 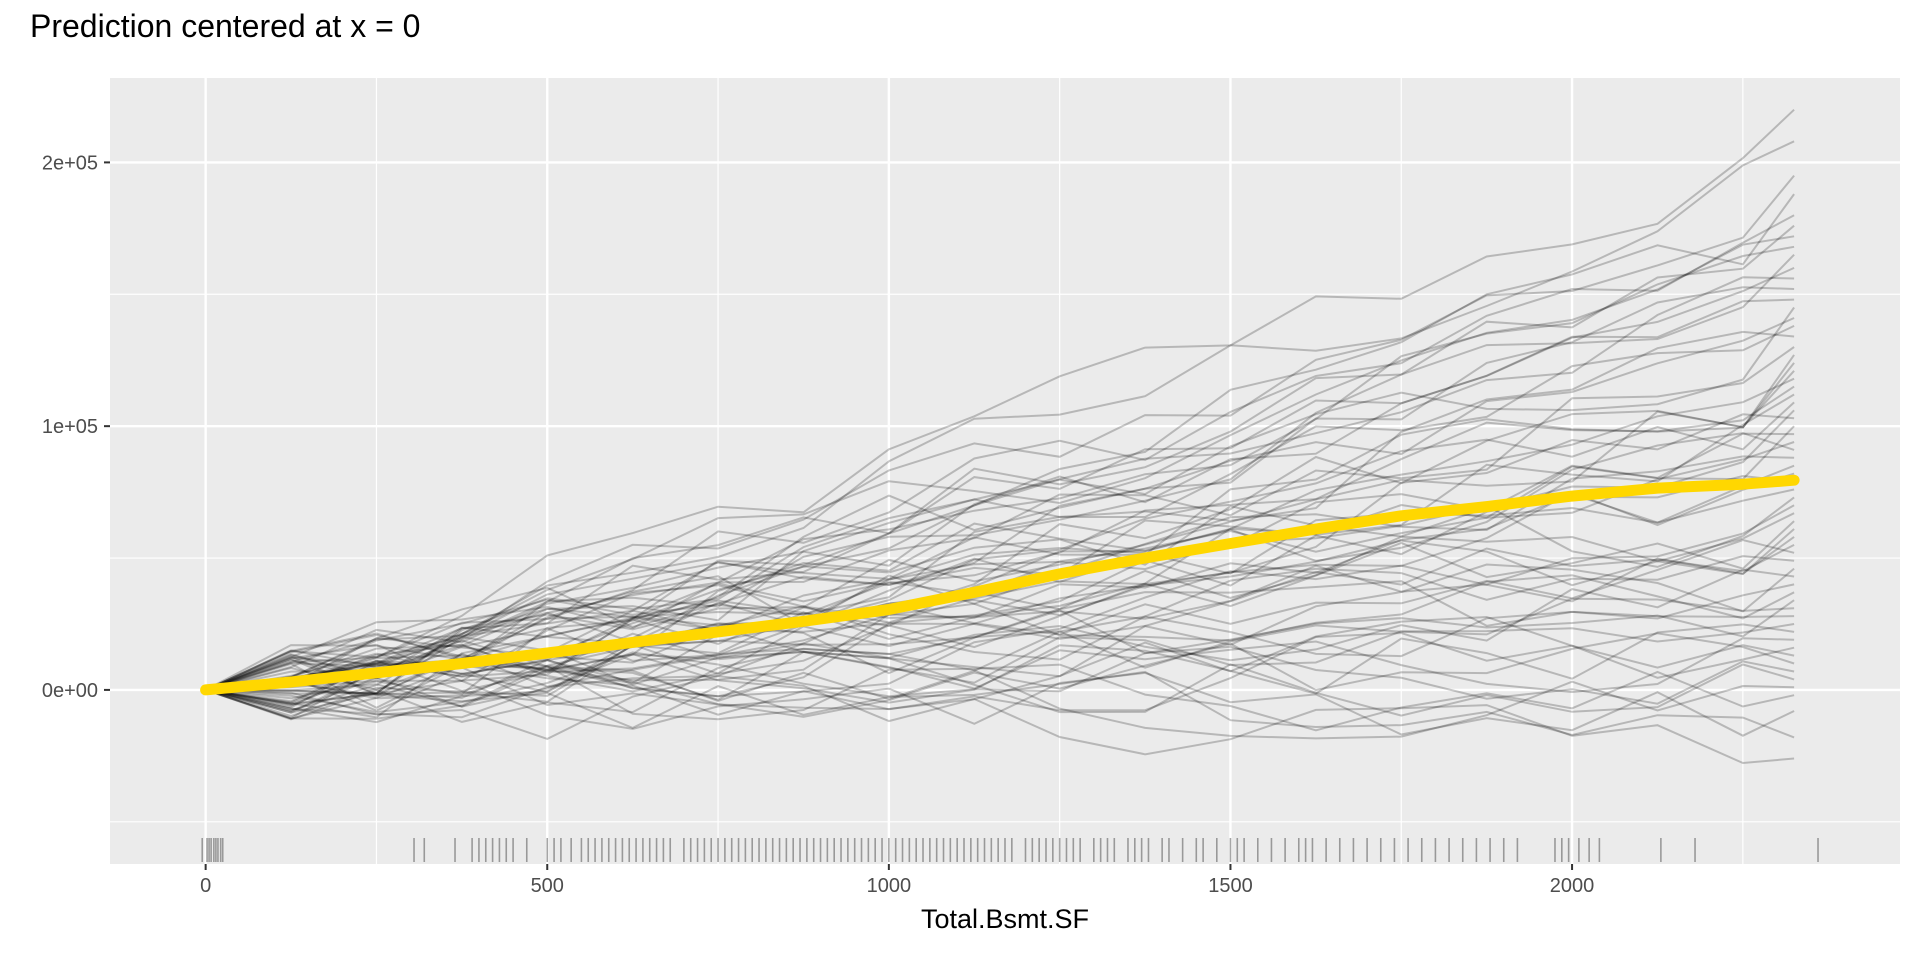 I want to click on x-axis-title: Total.Bsmt.SF, so click(x=1005, y=919).